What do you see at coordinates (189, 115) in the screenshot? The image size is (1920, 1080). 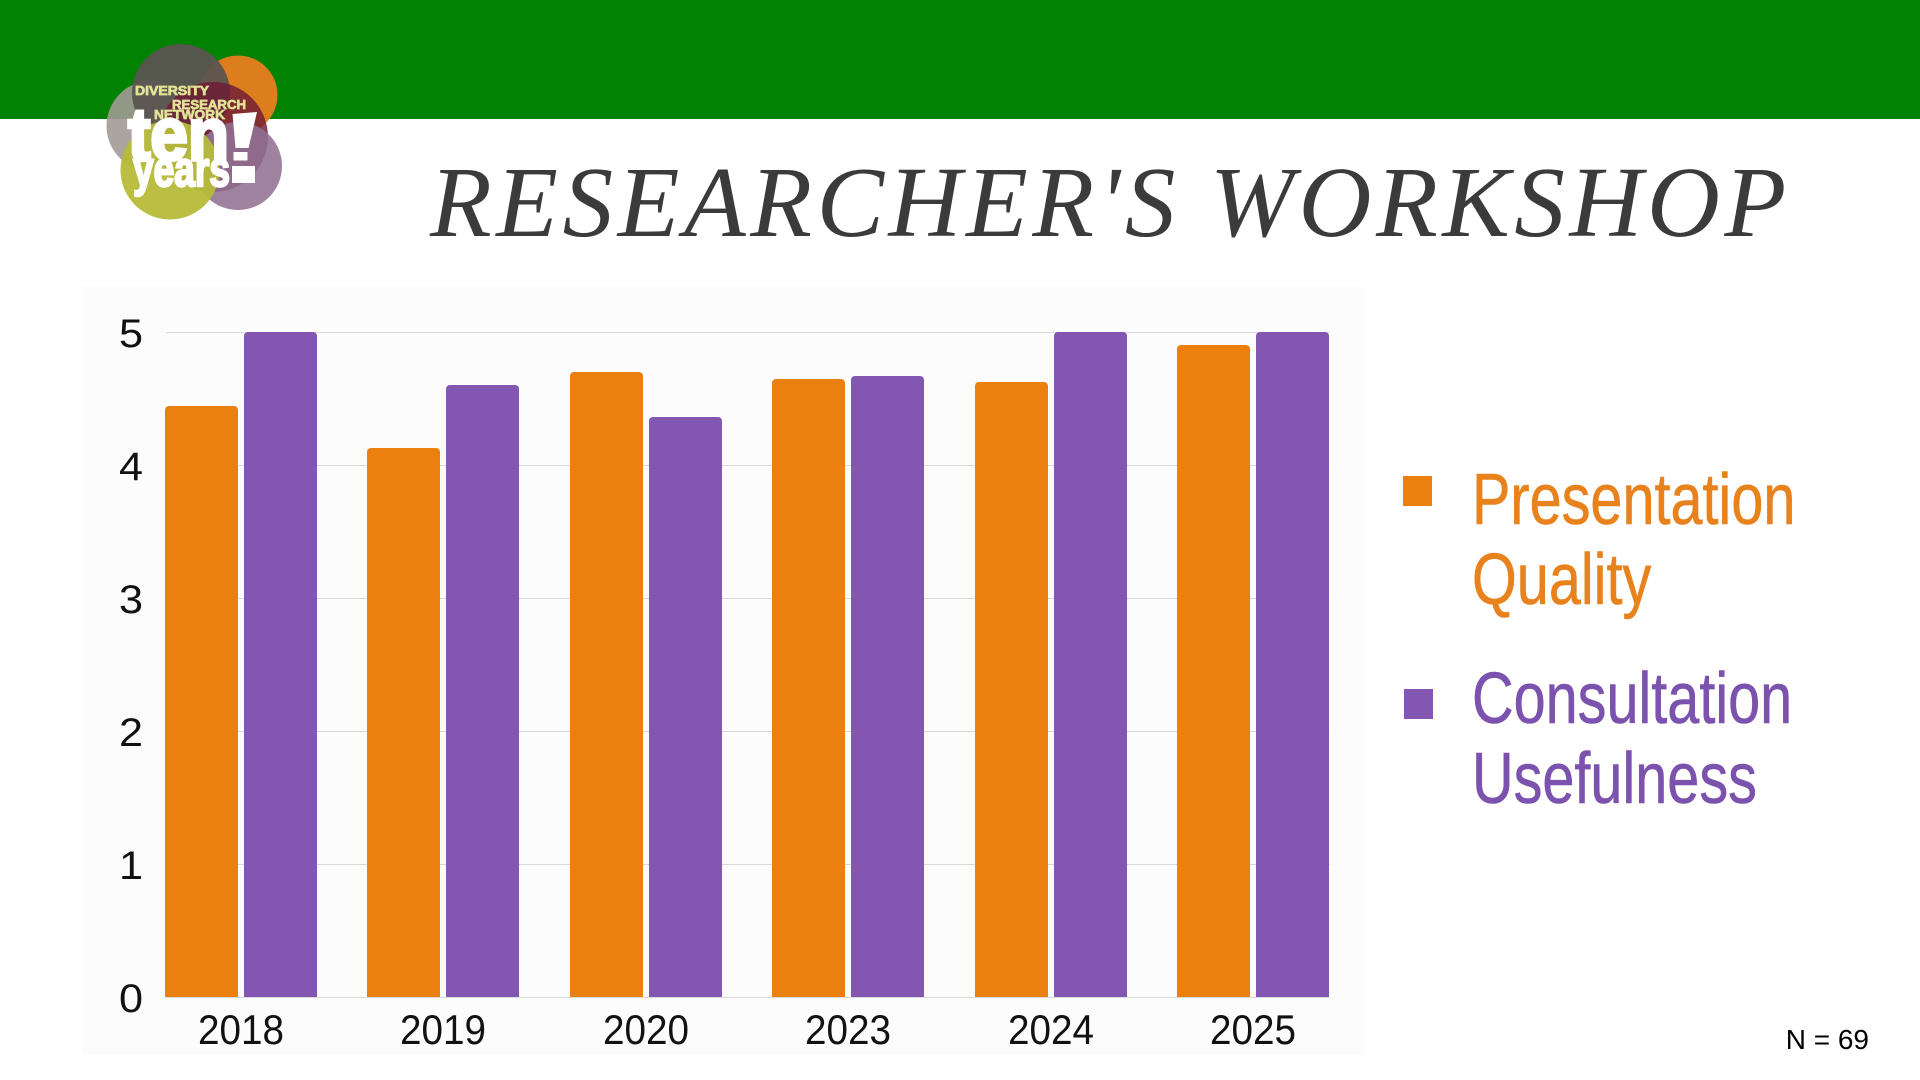 I see `svg-text: NETWORK` at bounding box center [189, 115].